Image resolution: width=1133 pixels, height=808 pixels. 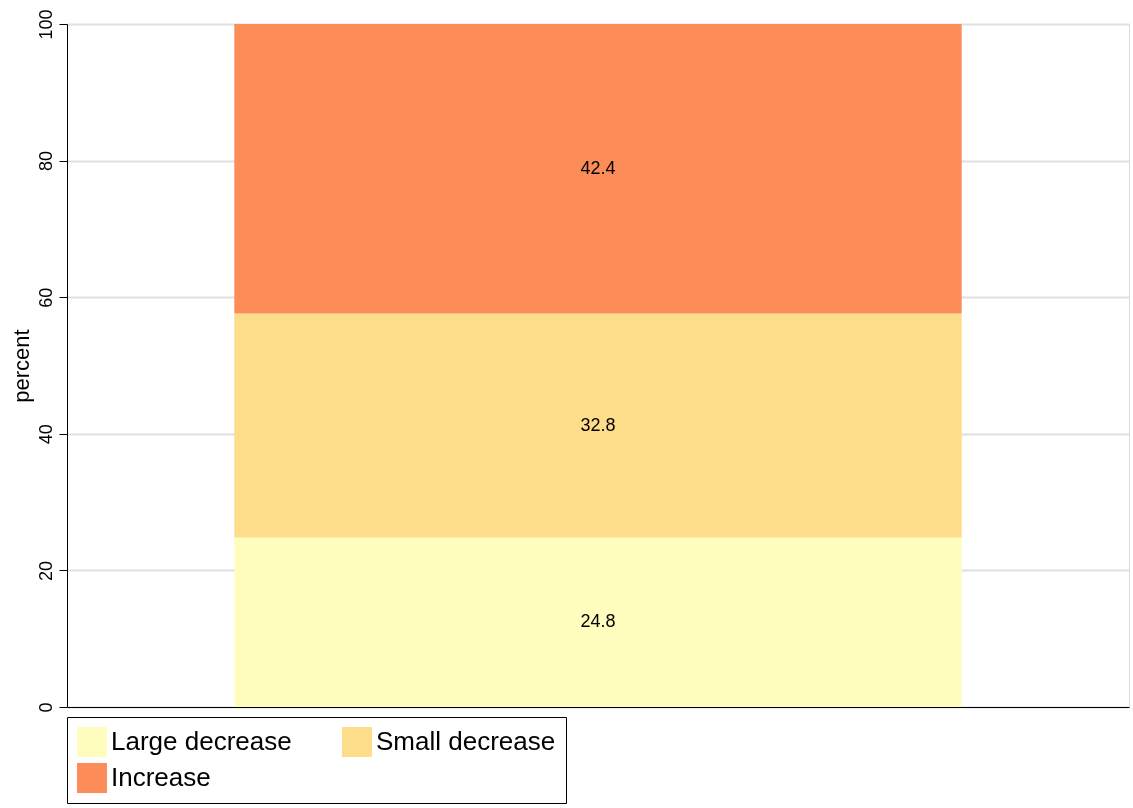 I want to click on bar, so click(x=598, y=622).